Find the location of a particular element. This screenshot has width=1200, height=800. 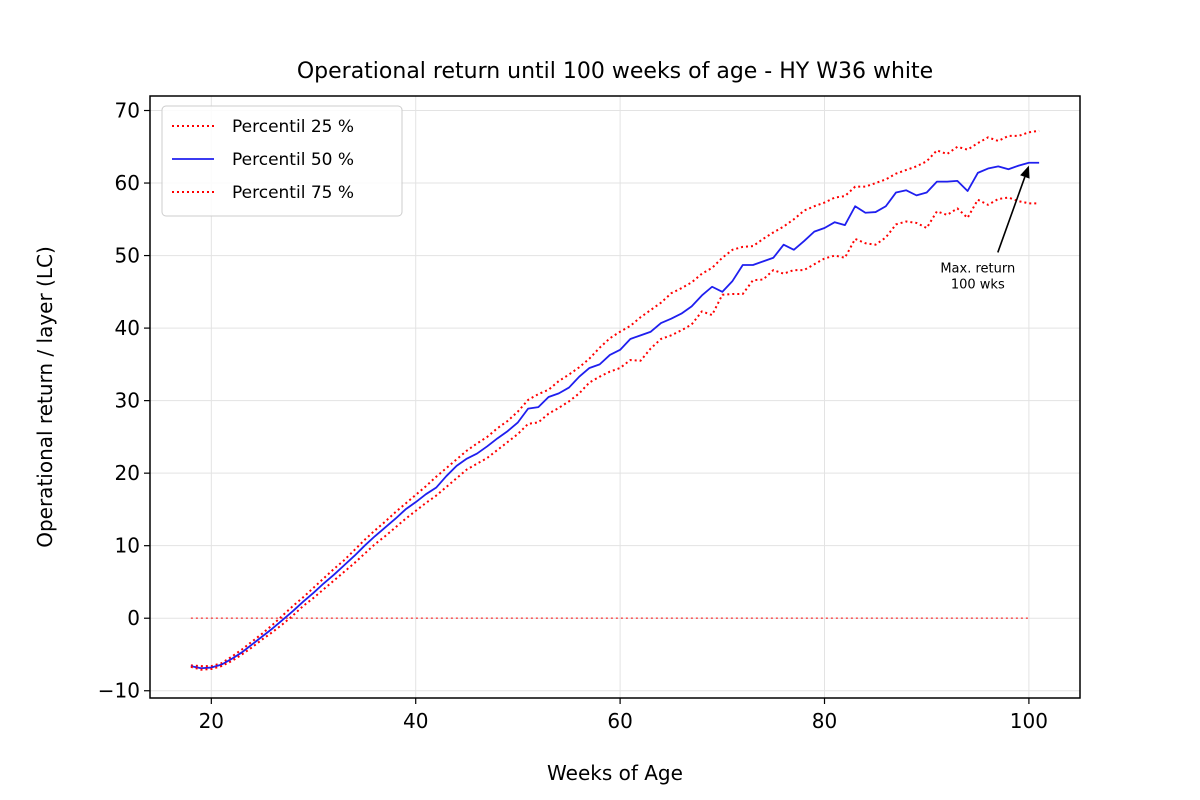

legend-label-0: Percentil 25 % is located at coordinates (293, 127).